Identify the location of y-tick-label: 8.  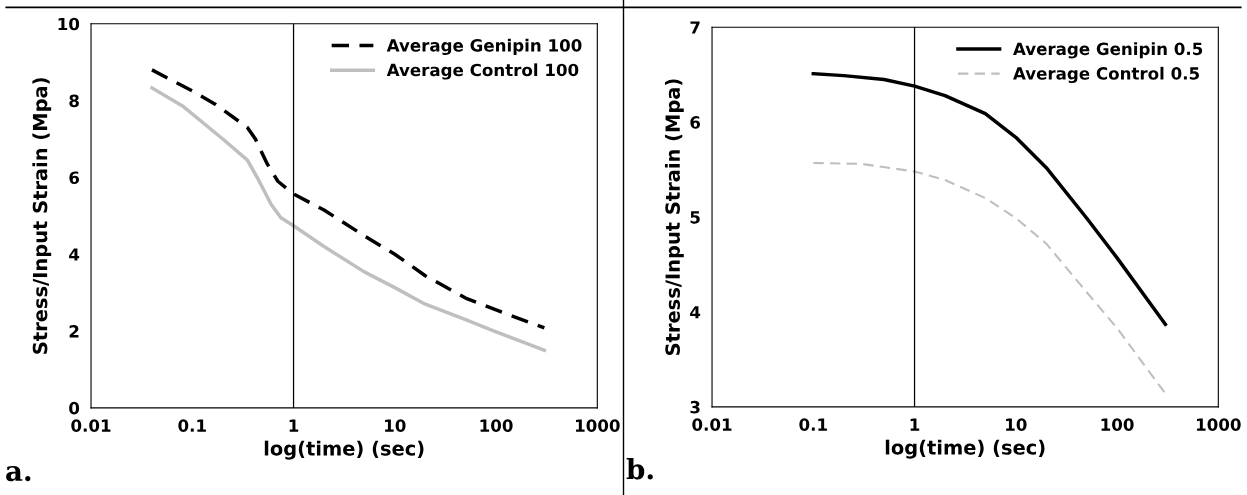
(74, 101).